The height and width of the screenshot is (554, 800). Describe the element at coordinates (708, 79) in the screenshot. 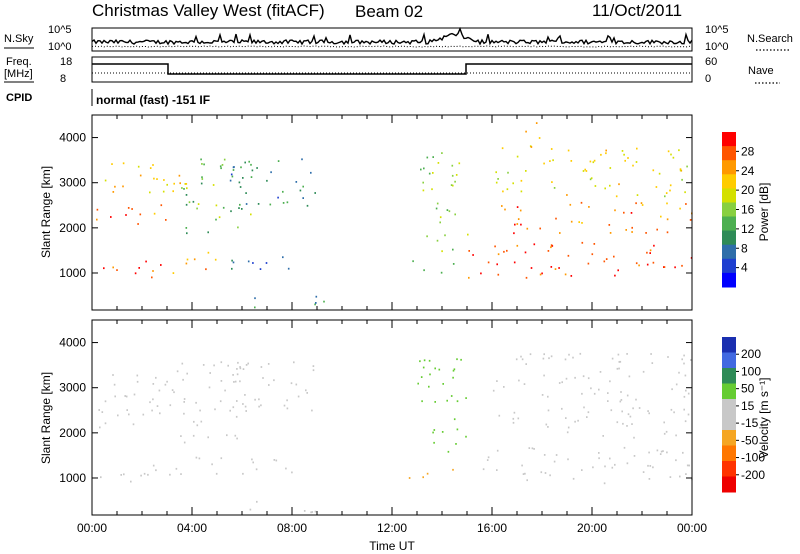

I see `freq-right-tick-bottom: 0` at that location.